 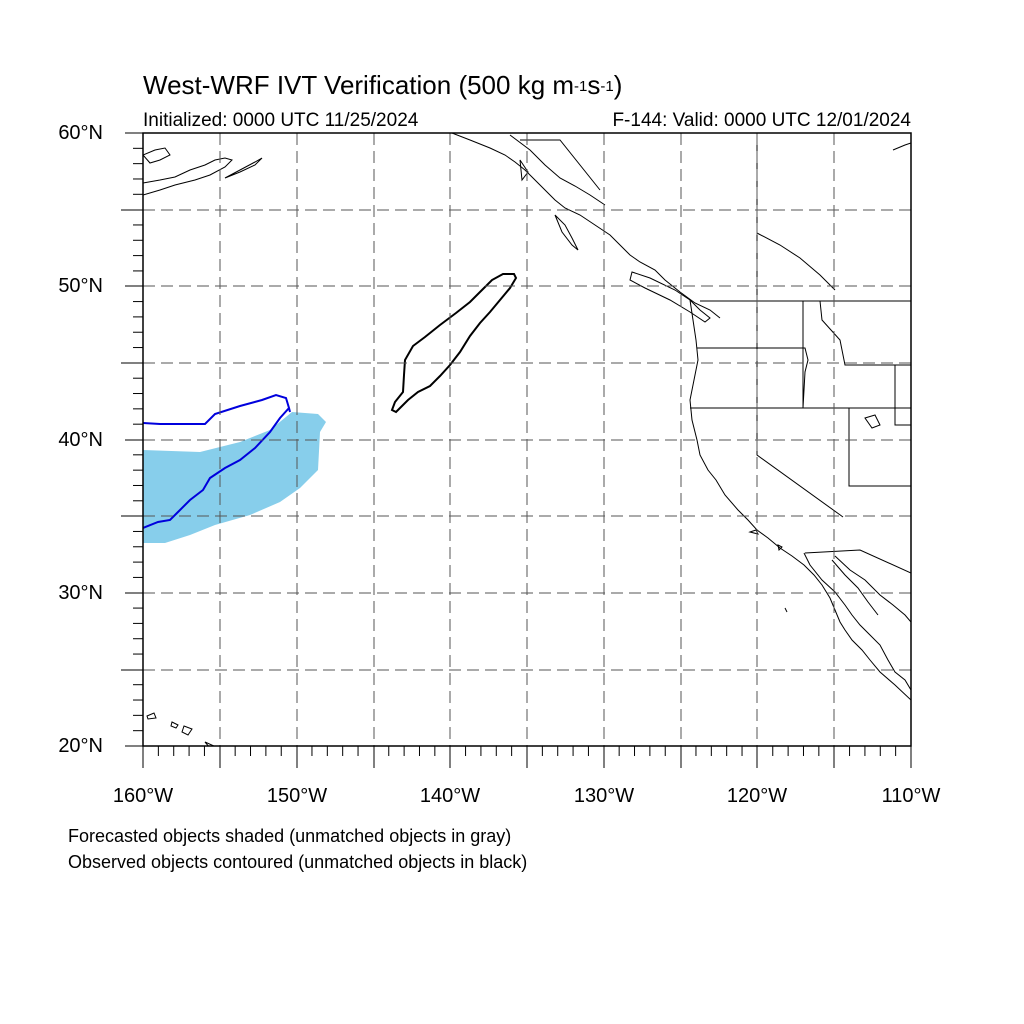 I want to click on forecast-object-shaded, so click(x=234, y=477).